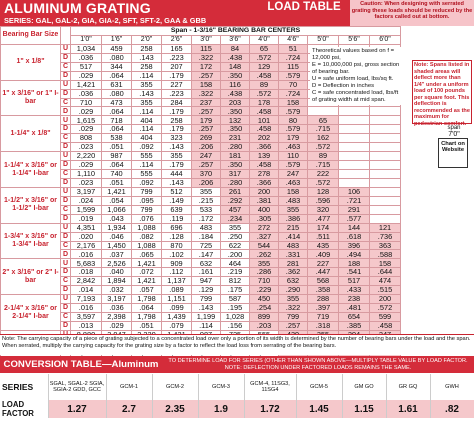  What do you see at coordinates (176, 84) in the screenshot?
I see `load-cell: 227` at bounding box center [176, 84].